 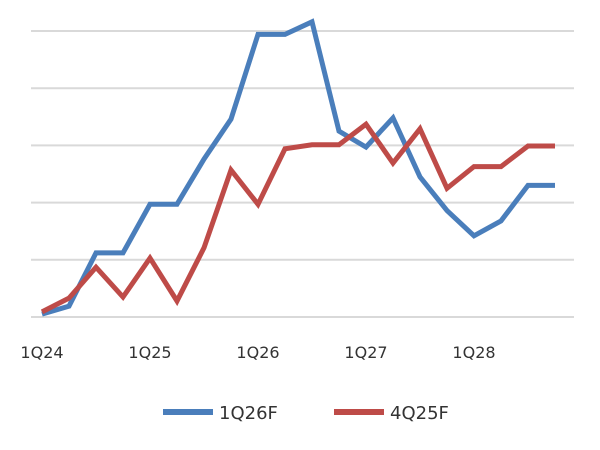 I want to click on legend-label-4q25f: 4Q25F, so click(x=419, y=413).